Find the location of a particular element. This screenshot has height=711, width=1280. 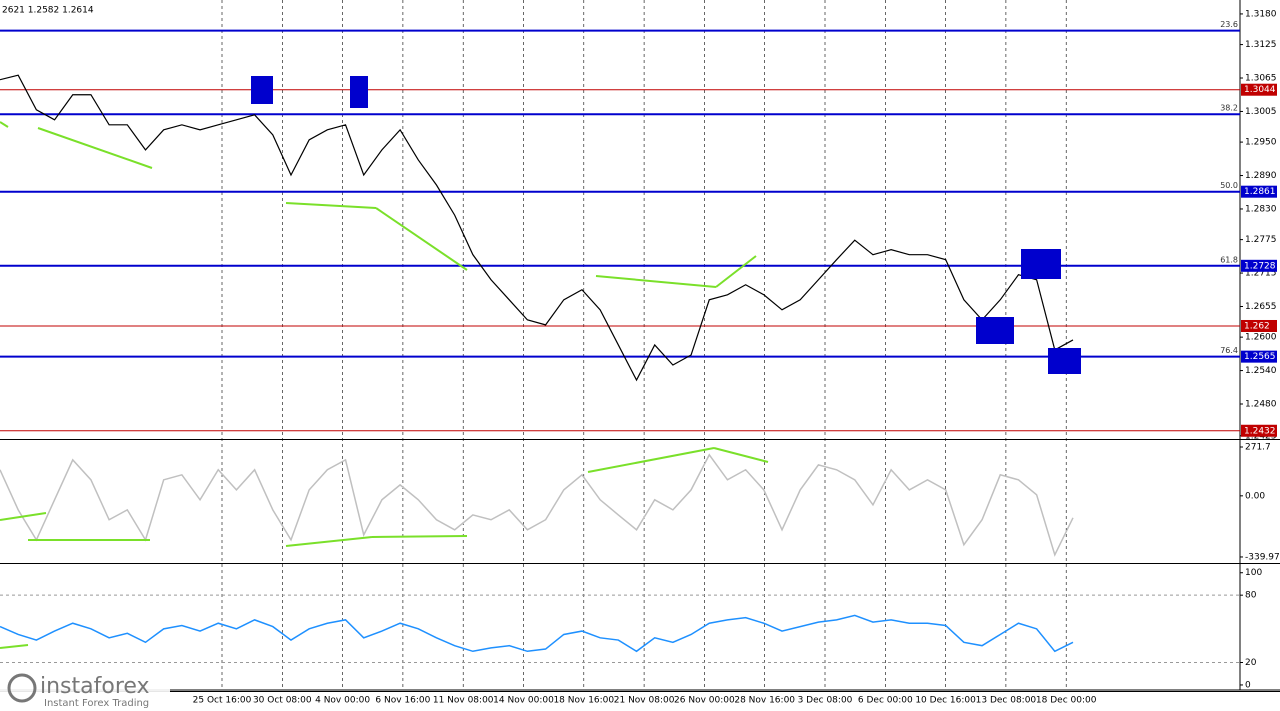

y-tick-label: 1.2540 is located at coordinates (1261, 371).